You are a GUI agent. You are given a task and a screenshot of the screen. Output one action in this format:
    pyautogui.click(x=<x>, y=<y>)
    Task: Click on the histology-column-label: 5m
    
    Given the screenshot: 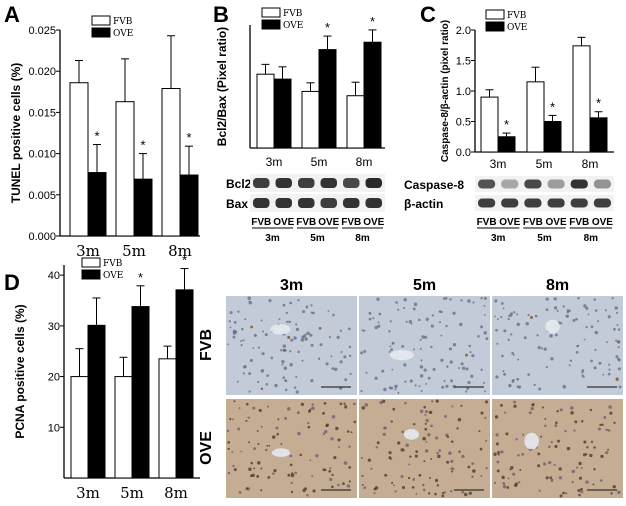 What is the action you would take?
    pyautogui.click(x=424, y=285)
    